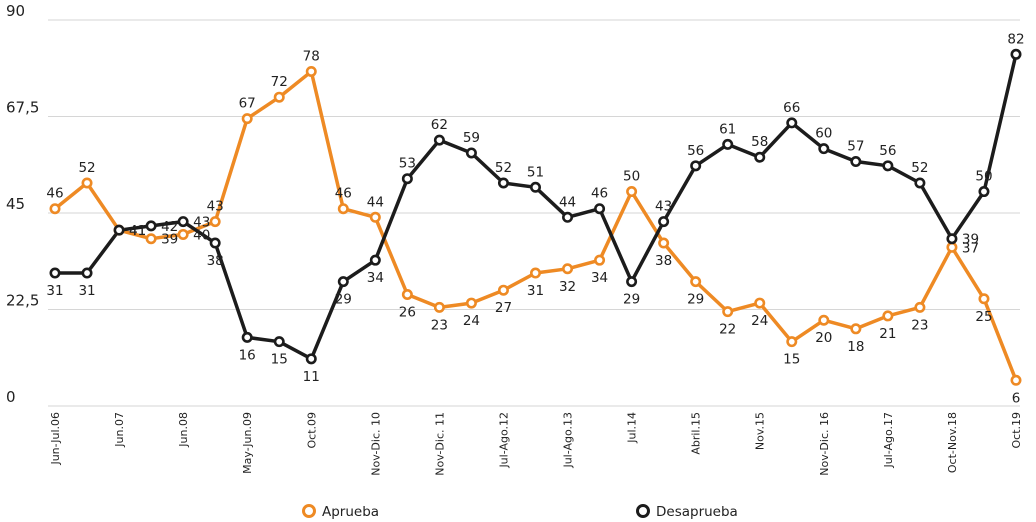  What do you see at coordinates (86, 168) in the screenshot?
I see `data-label-aprueba: 52` at bounding box center [86, 168].